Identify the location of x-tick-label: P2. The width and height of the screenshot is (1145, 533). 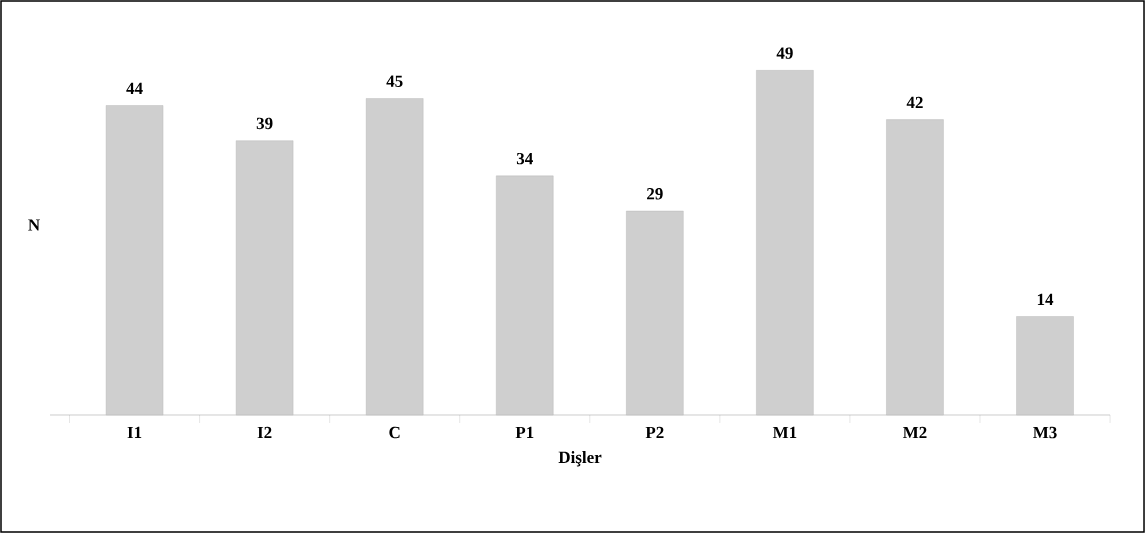
(654, 432).